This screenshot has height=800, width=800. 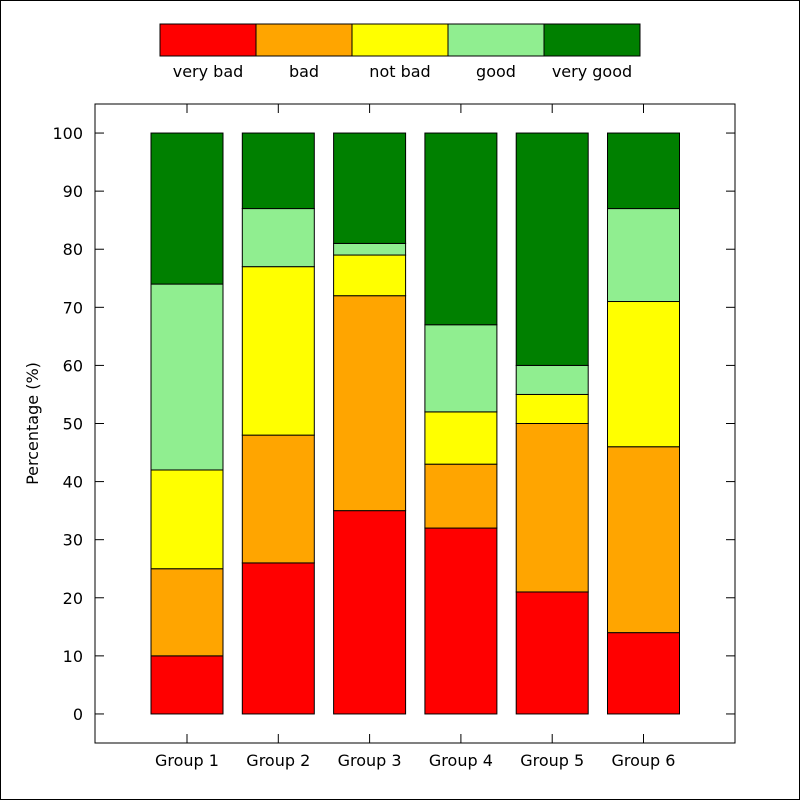 I want to click on y-tick-label: 70, so click(x=73, y=307).